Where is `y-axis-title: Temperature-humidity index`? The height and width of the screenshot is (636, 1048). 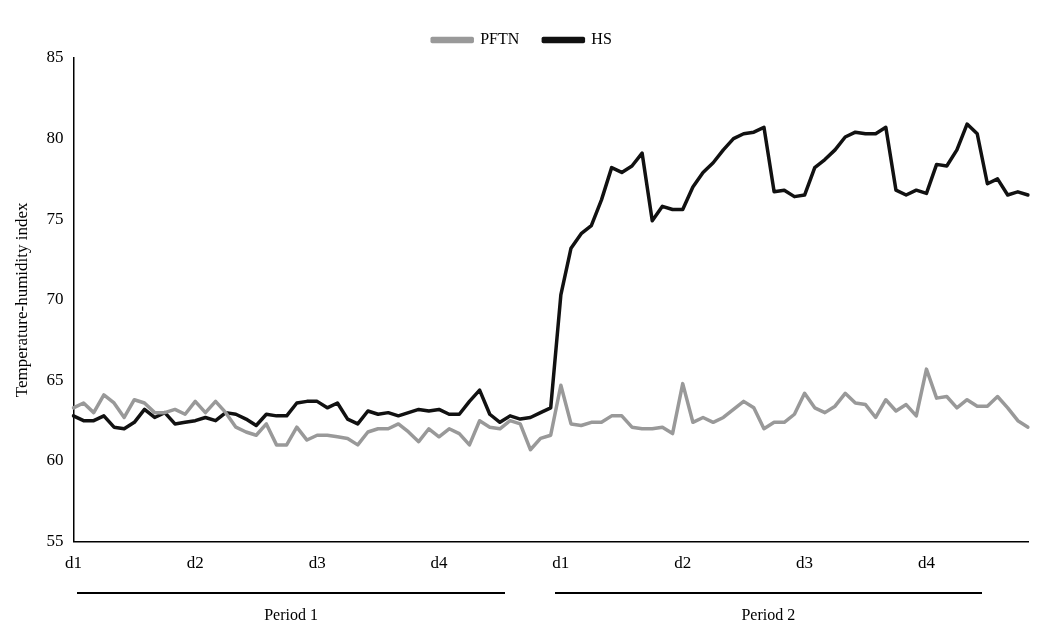 y-axis-title: Temperature-humidity index is located at coordinates (21, 299).